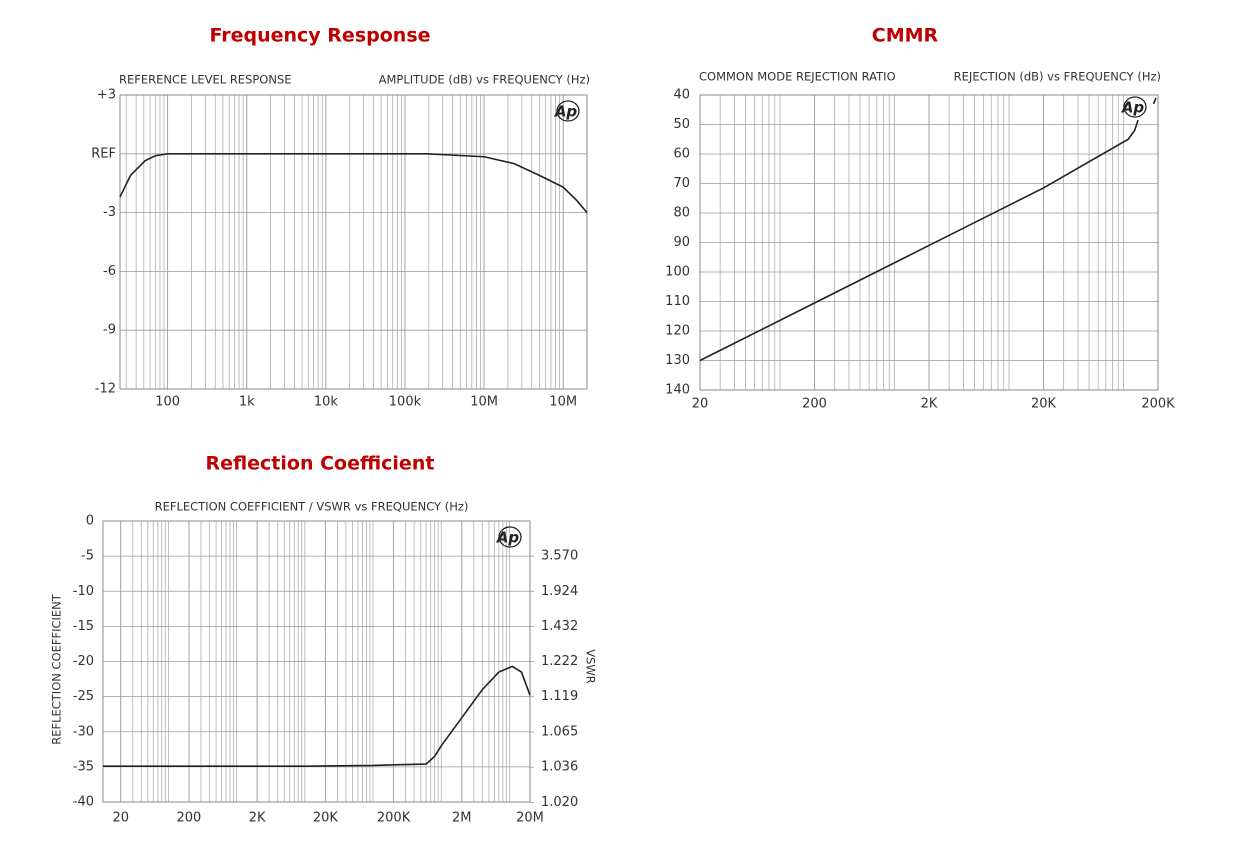 Image resolution: width=1257 pixels, height=844 pixels. What do you see at coordinates (319, 36) in the screenshot?
I see `chart-title: Frequency Response` at bounding box center [319, 36].